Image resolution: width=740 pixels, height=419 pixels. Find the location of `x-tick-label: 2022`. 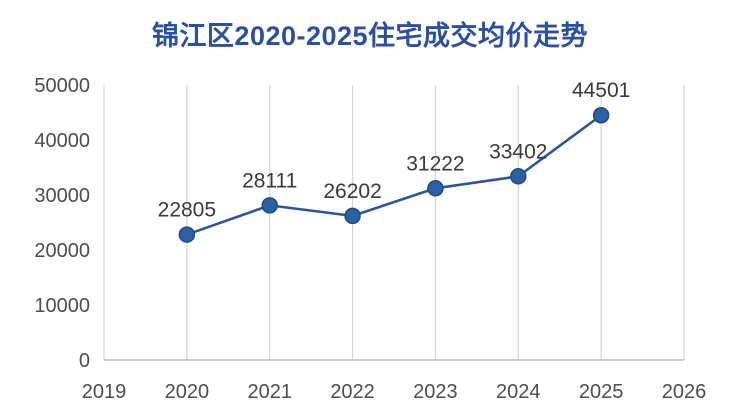

x-tick-label: 2022 is located at coordinates (352, 392).